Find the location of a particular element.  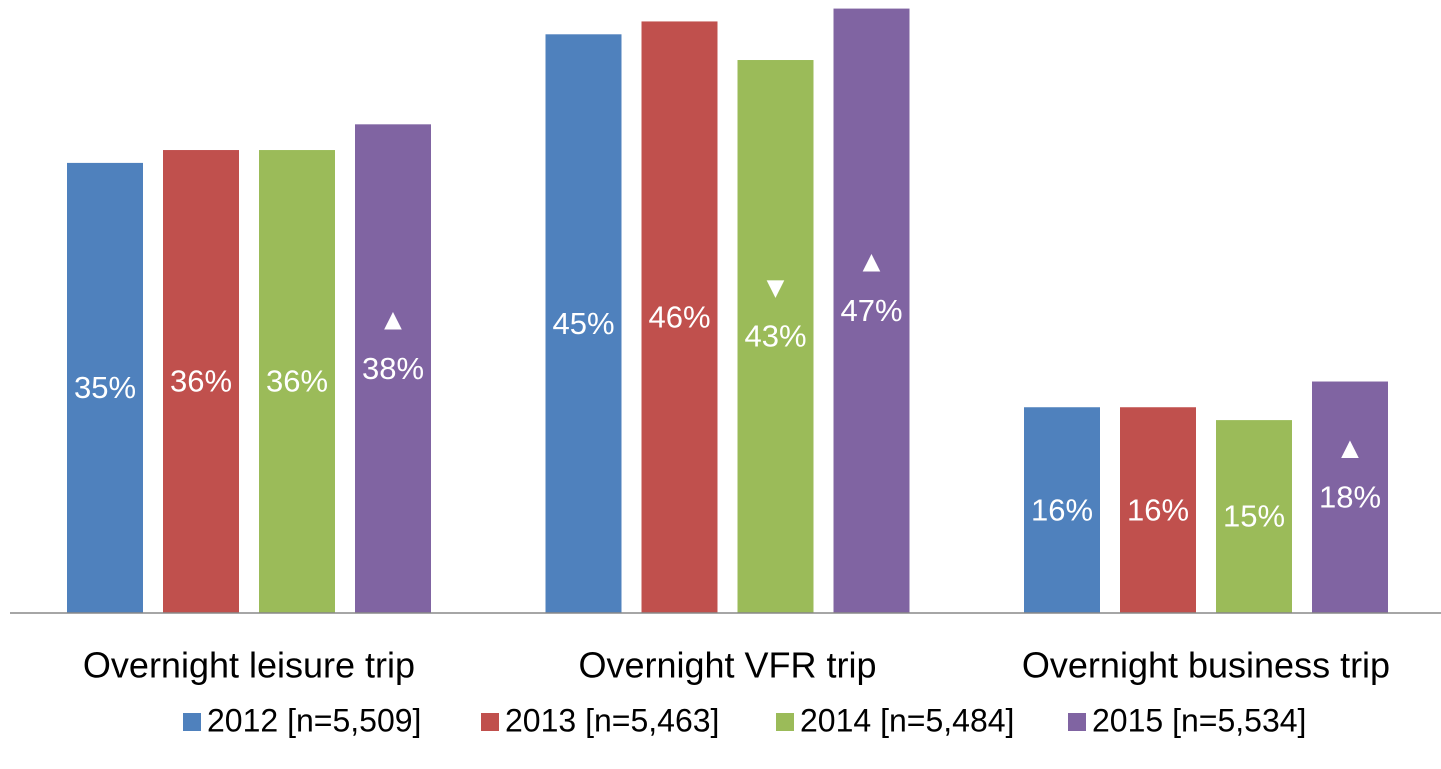

x-tick-label: Overnight VFR trip is located at coordinates (727, 665).